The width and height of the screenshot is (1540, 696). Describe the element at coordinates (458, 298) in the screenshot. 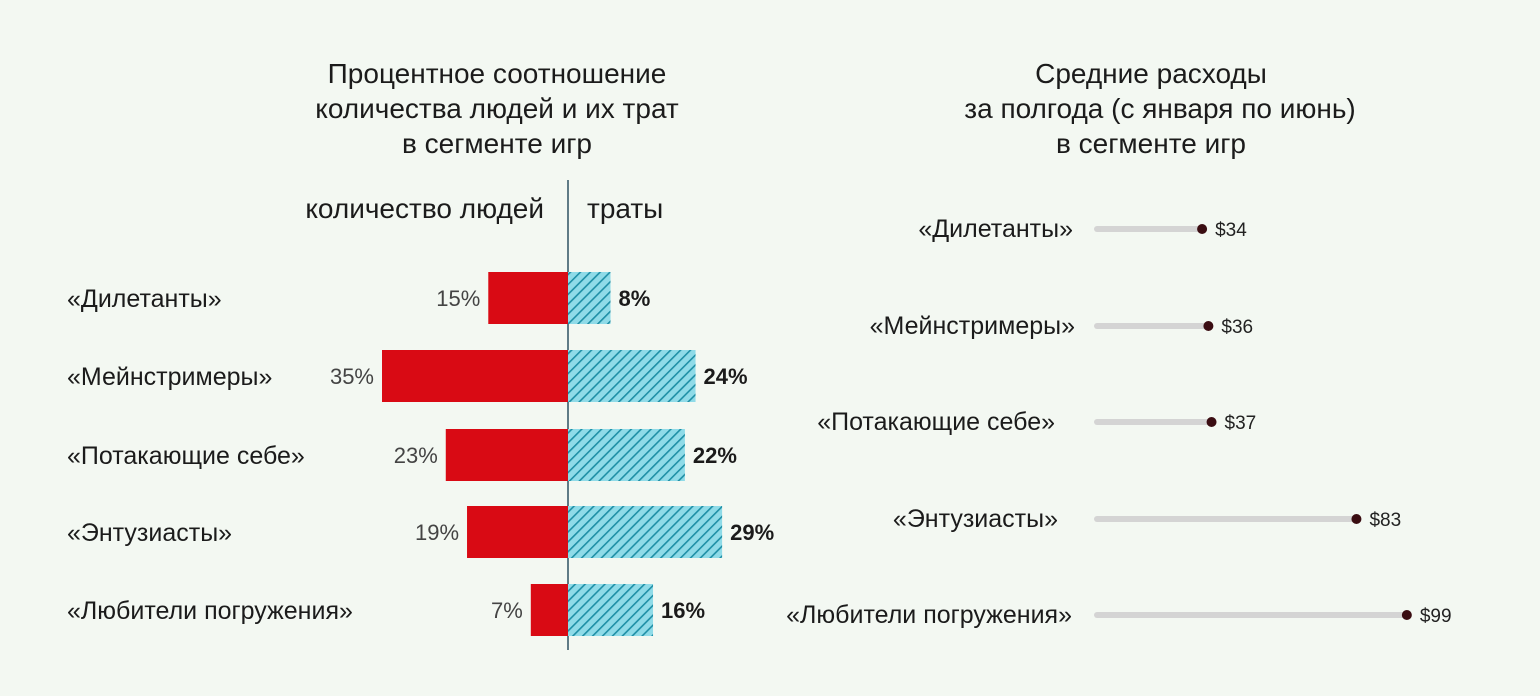

I see `people-value-label: 15%` at that location.